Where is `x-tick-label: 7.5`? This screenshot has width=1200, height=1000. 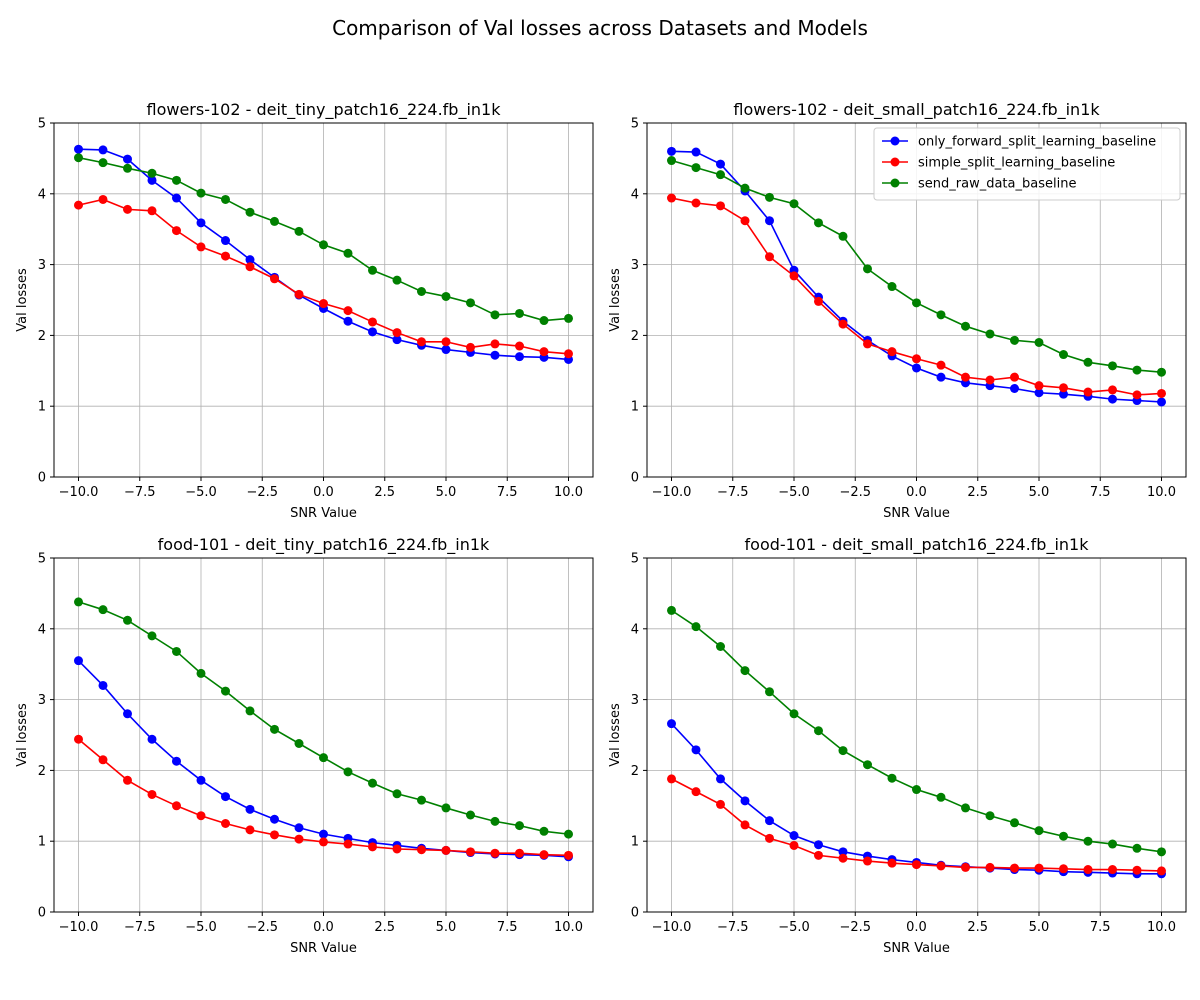
x-tick-label: 7.5 is located at coordinates (1100, 927).